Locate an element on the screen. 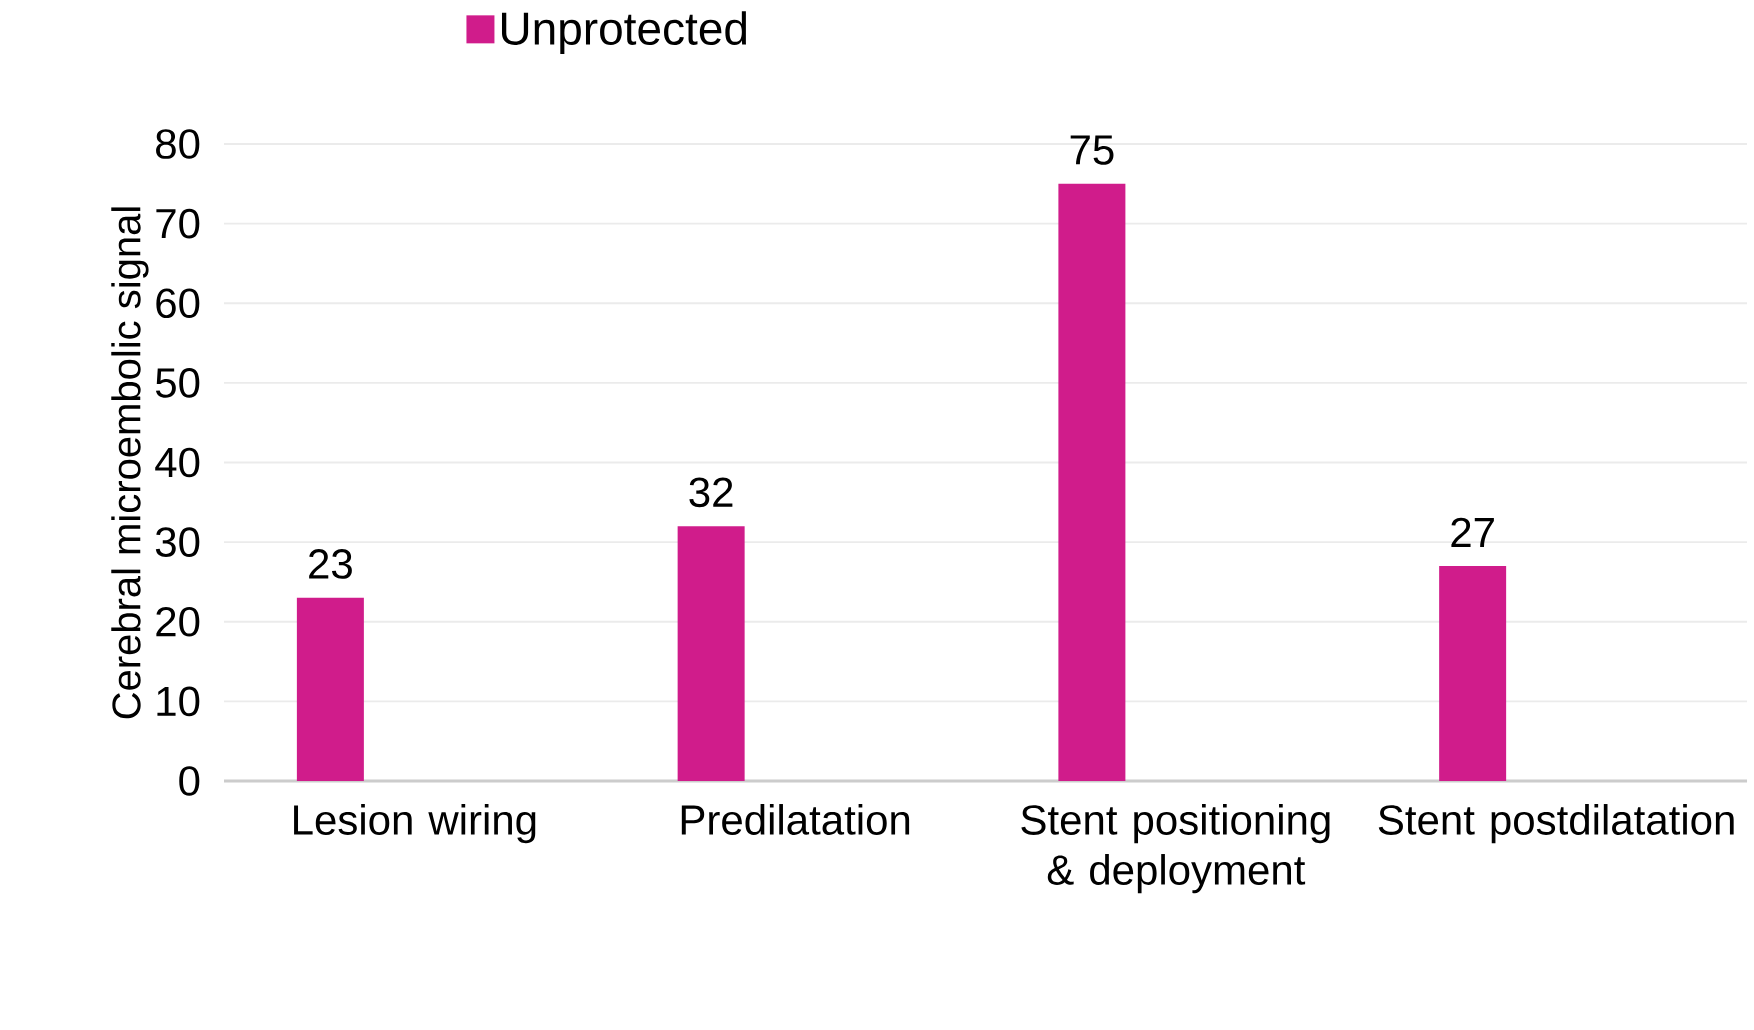  y-tick-label: 50 is located at coordinates (177, 383).